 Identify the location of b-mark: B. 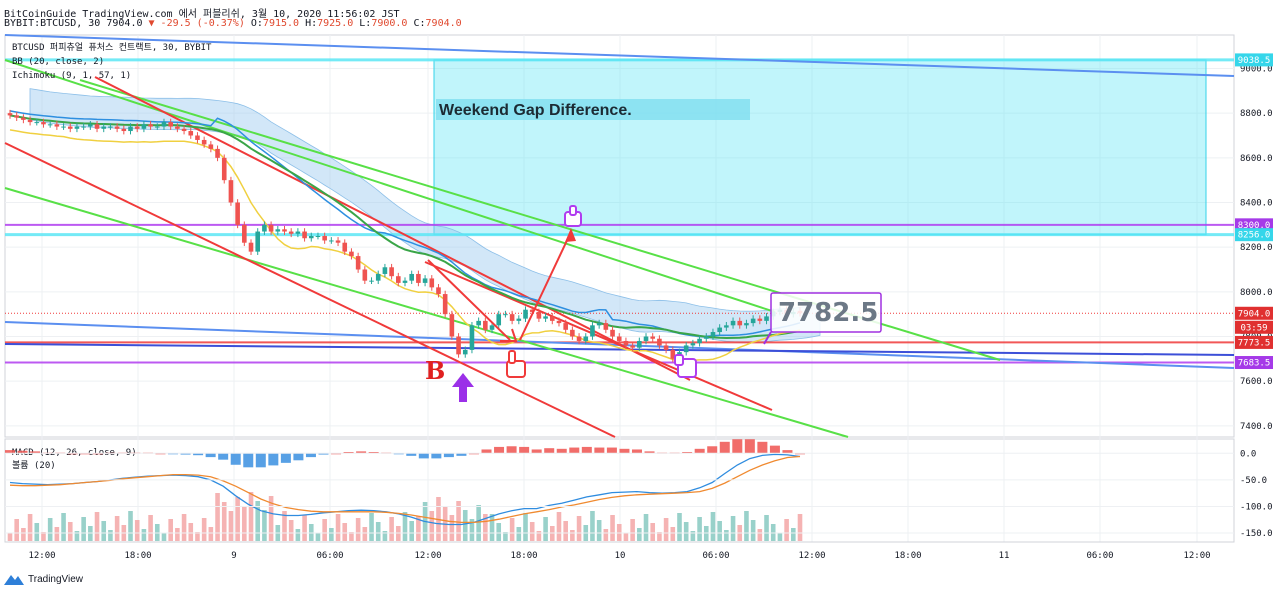
(435, 370).